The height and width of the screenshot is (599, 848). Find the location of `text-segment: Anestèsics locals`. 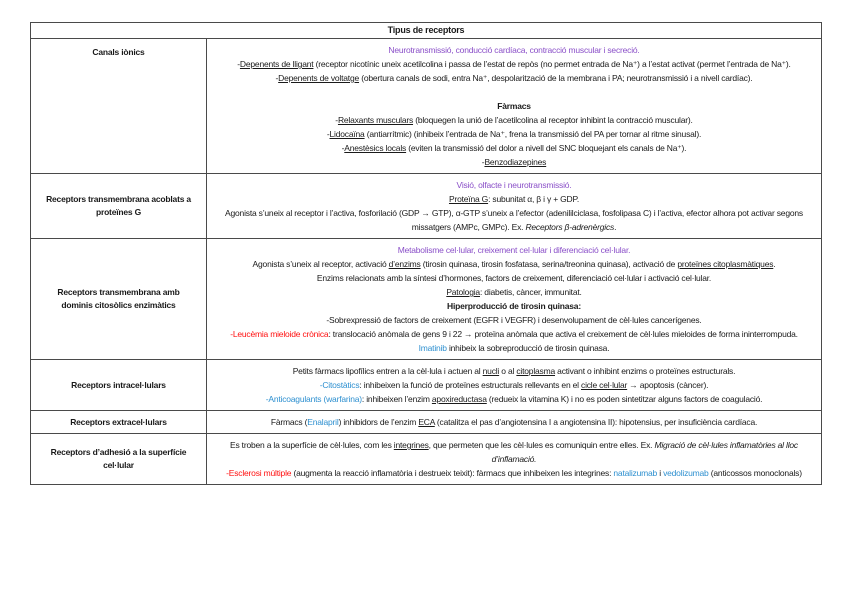

text-segment: Anestèsics locals is located at coordinates (375, 148).